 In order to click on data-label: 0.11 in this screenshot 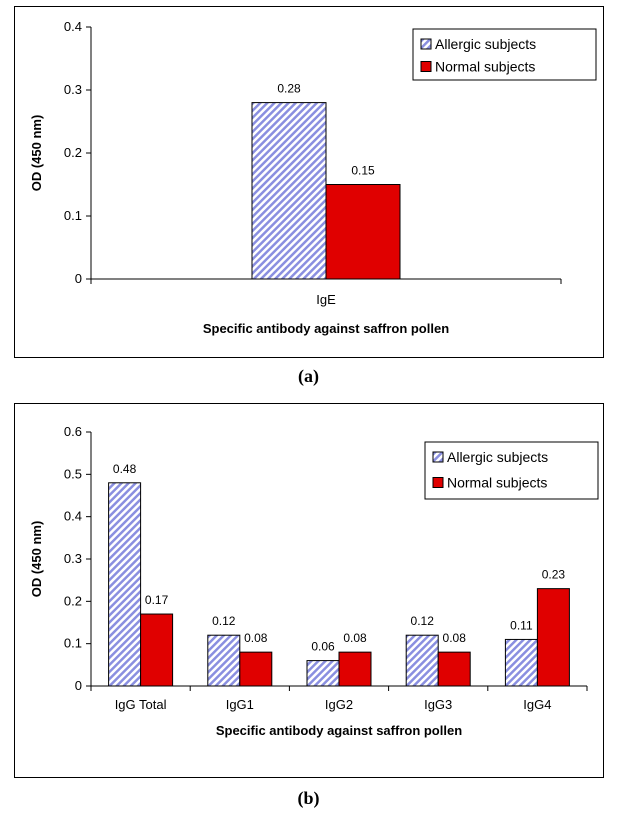, I will do `click(521, 625)`.